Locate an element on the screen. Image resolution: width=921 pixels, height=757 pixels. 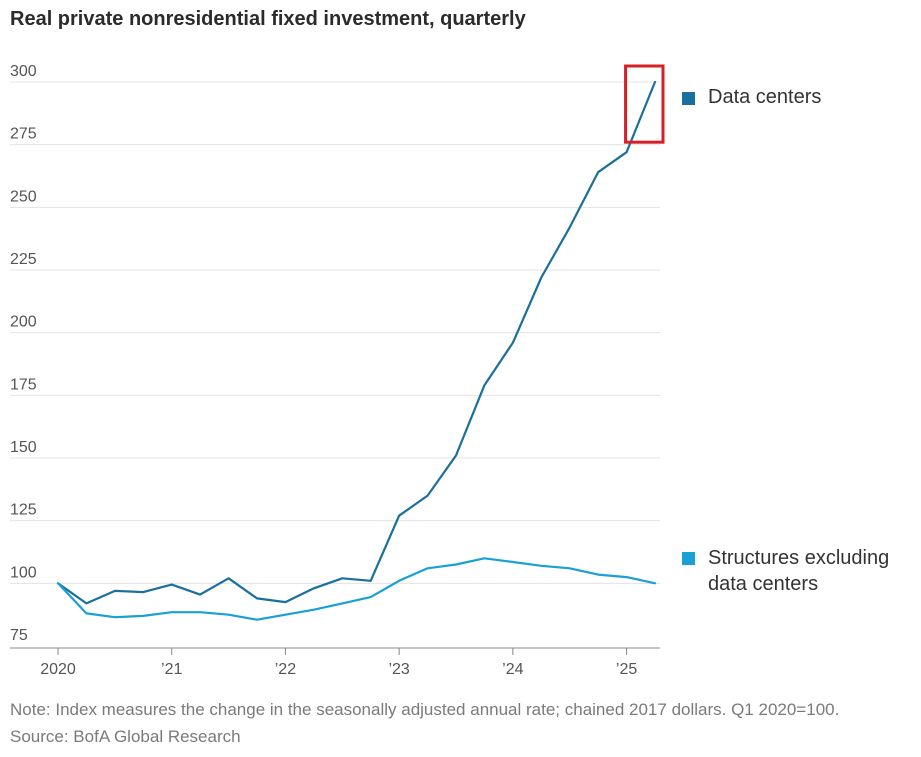
y-tick-label: 250 is located at coordinates (23, 196).